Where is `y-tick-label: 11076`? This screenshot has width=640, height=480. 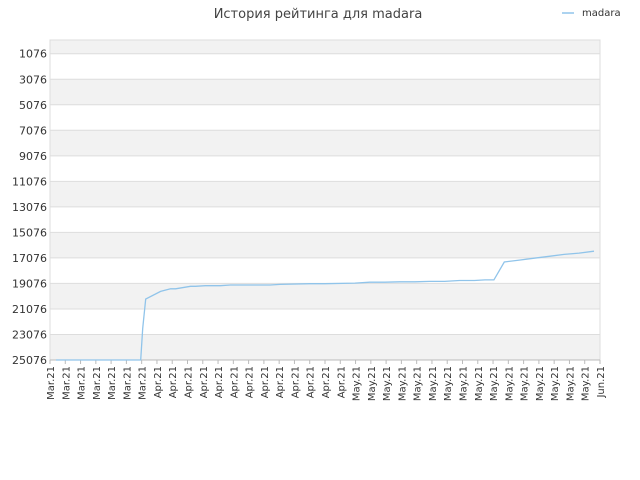
y-tick-label: 11076 is located at coordinates (29, 181).